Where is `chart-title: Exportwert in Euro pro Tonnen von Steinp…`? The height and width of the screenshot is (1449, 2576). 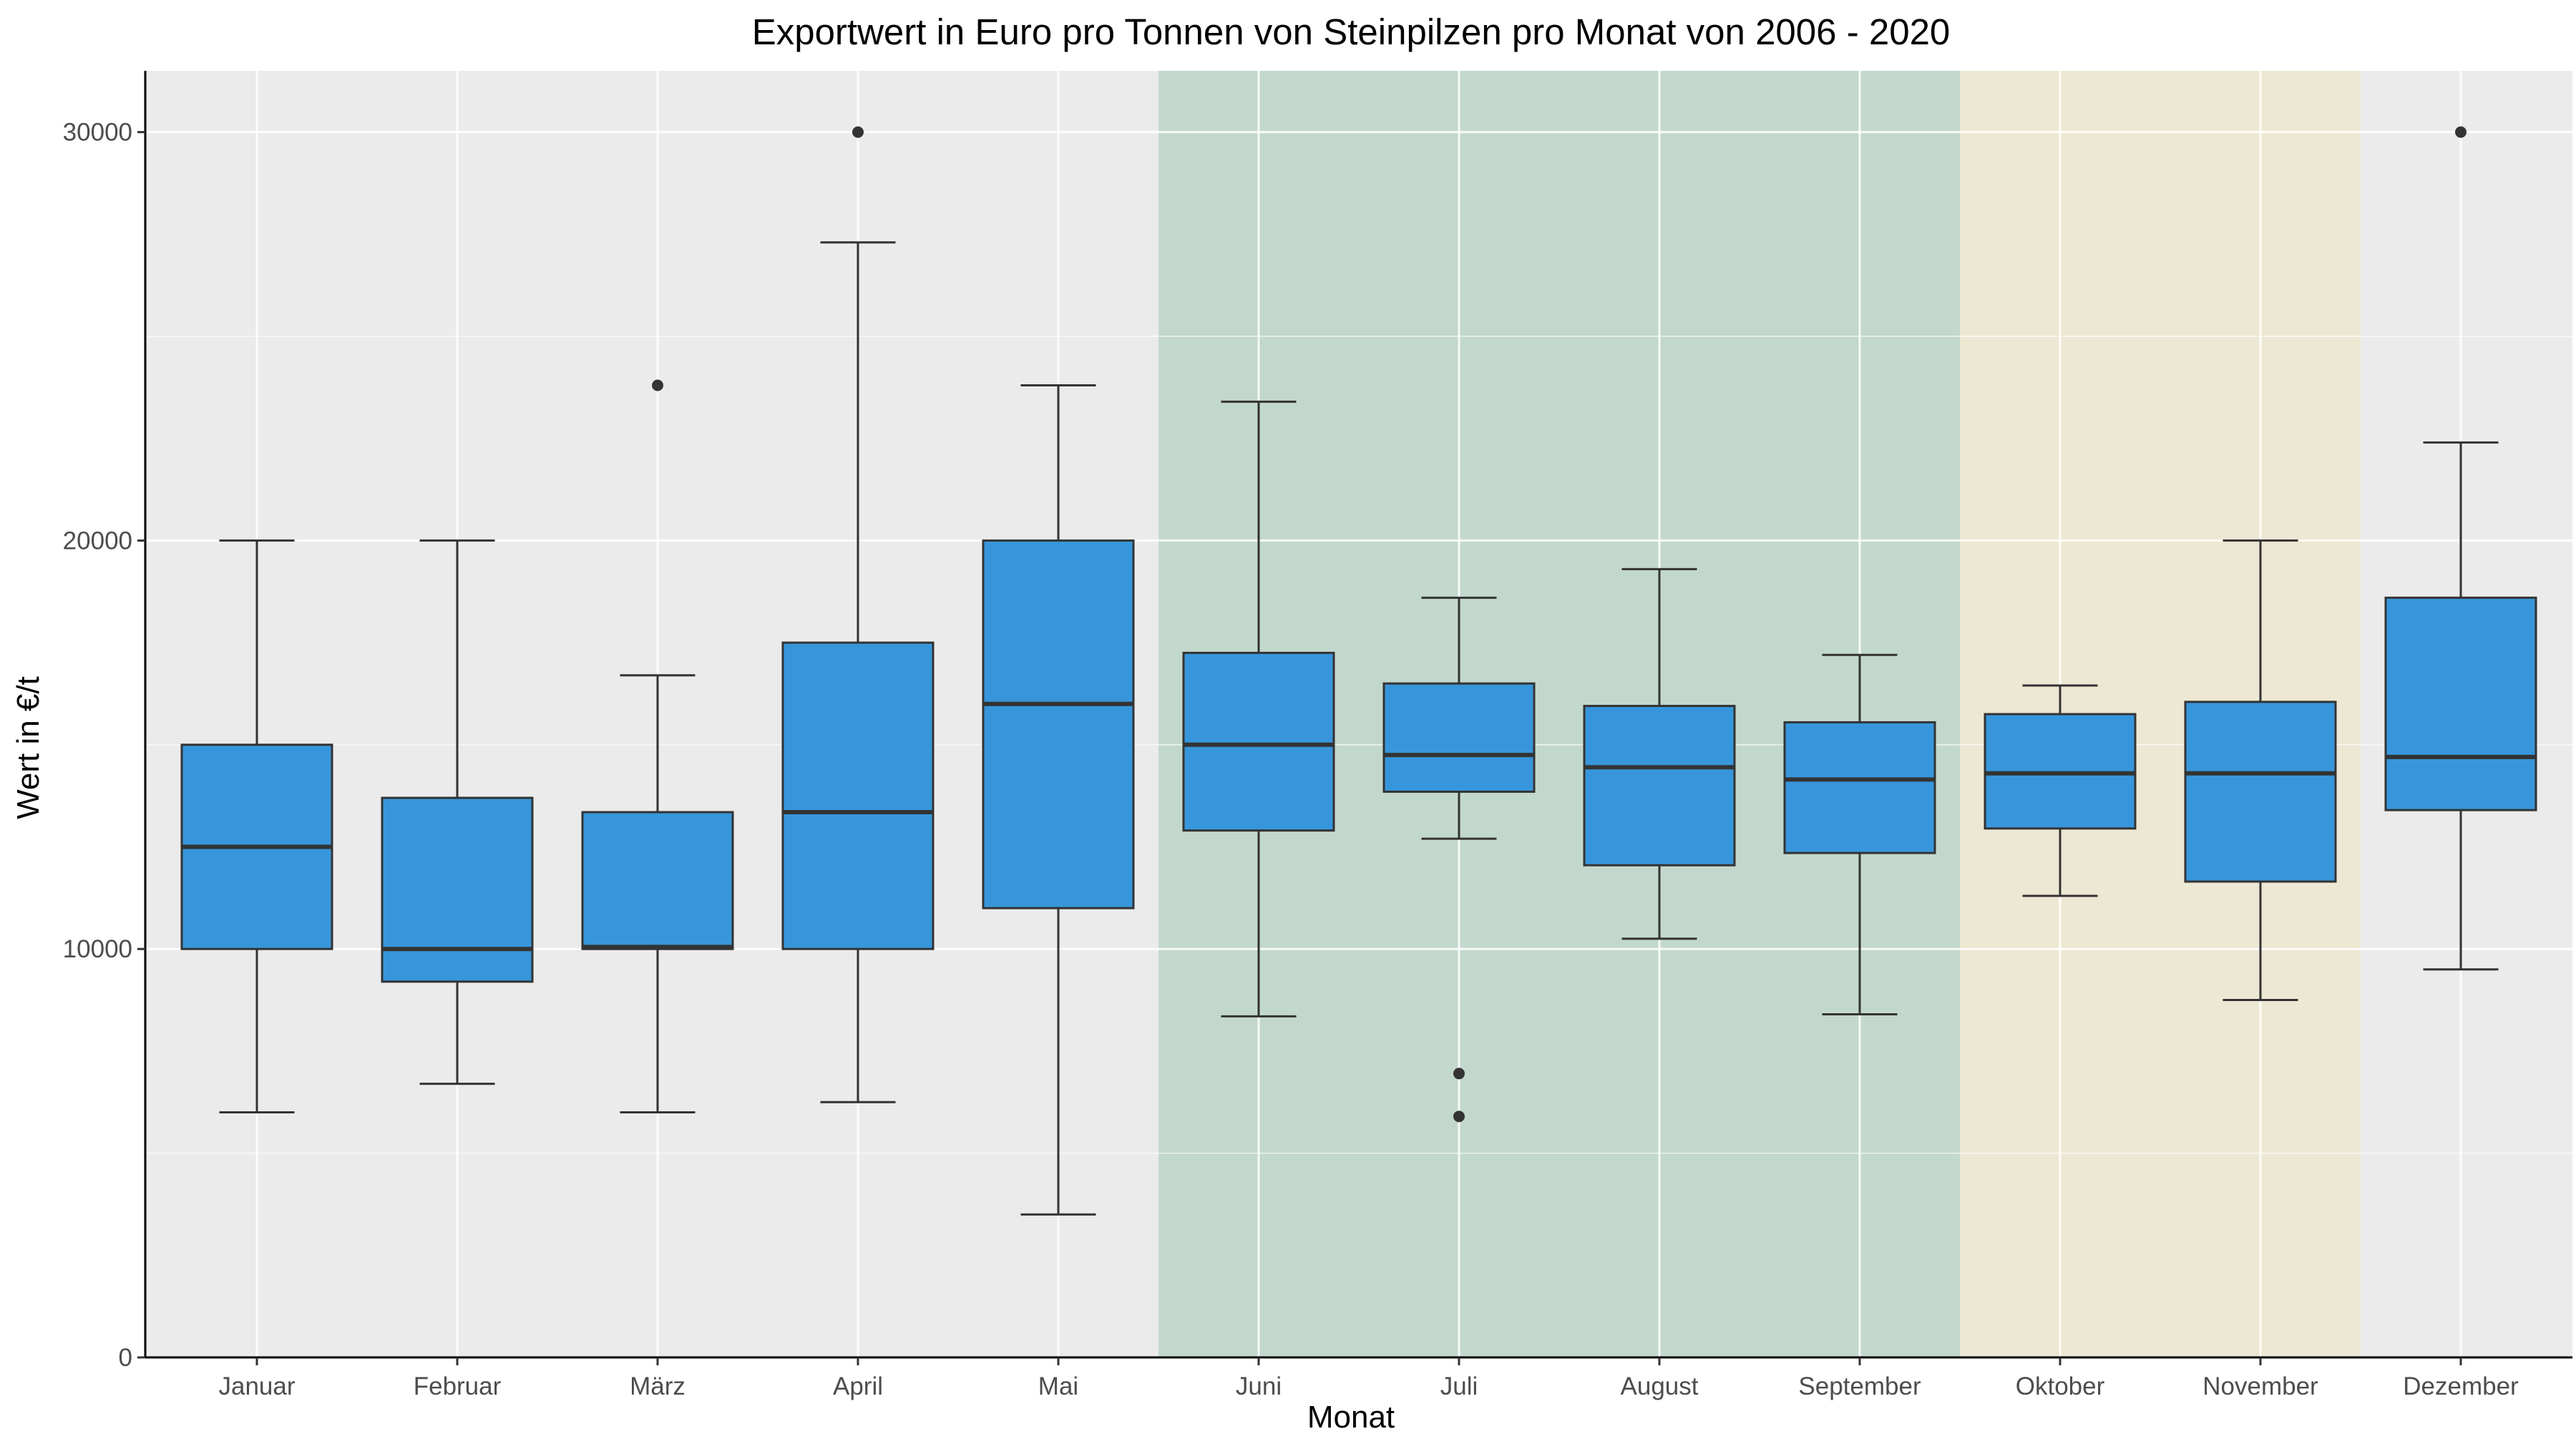
chart-title: Exportwert in Euro pro Tonnen von Steinp… is located at coordinates (1351, 31).